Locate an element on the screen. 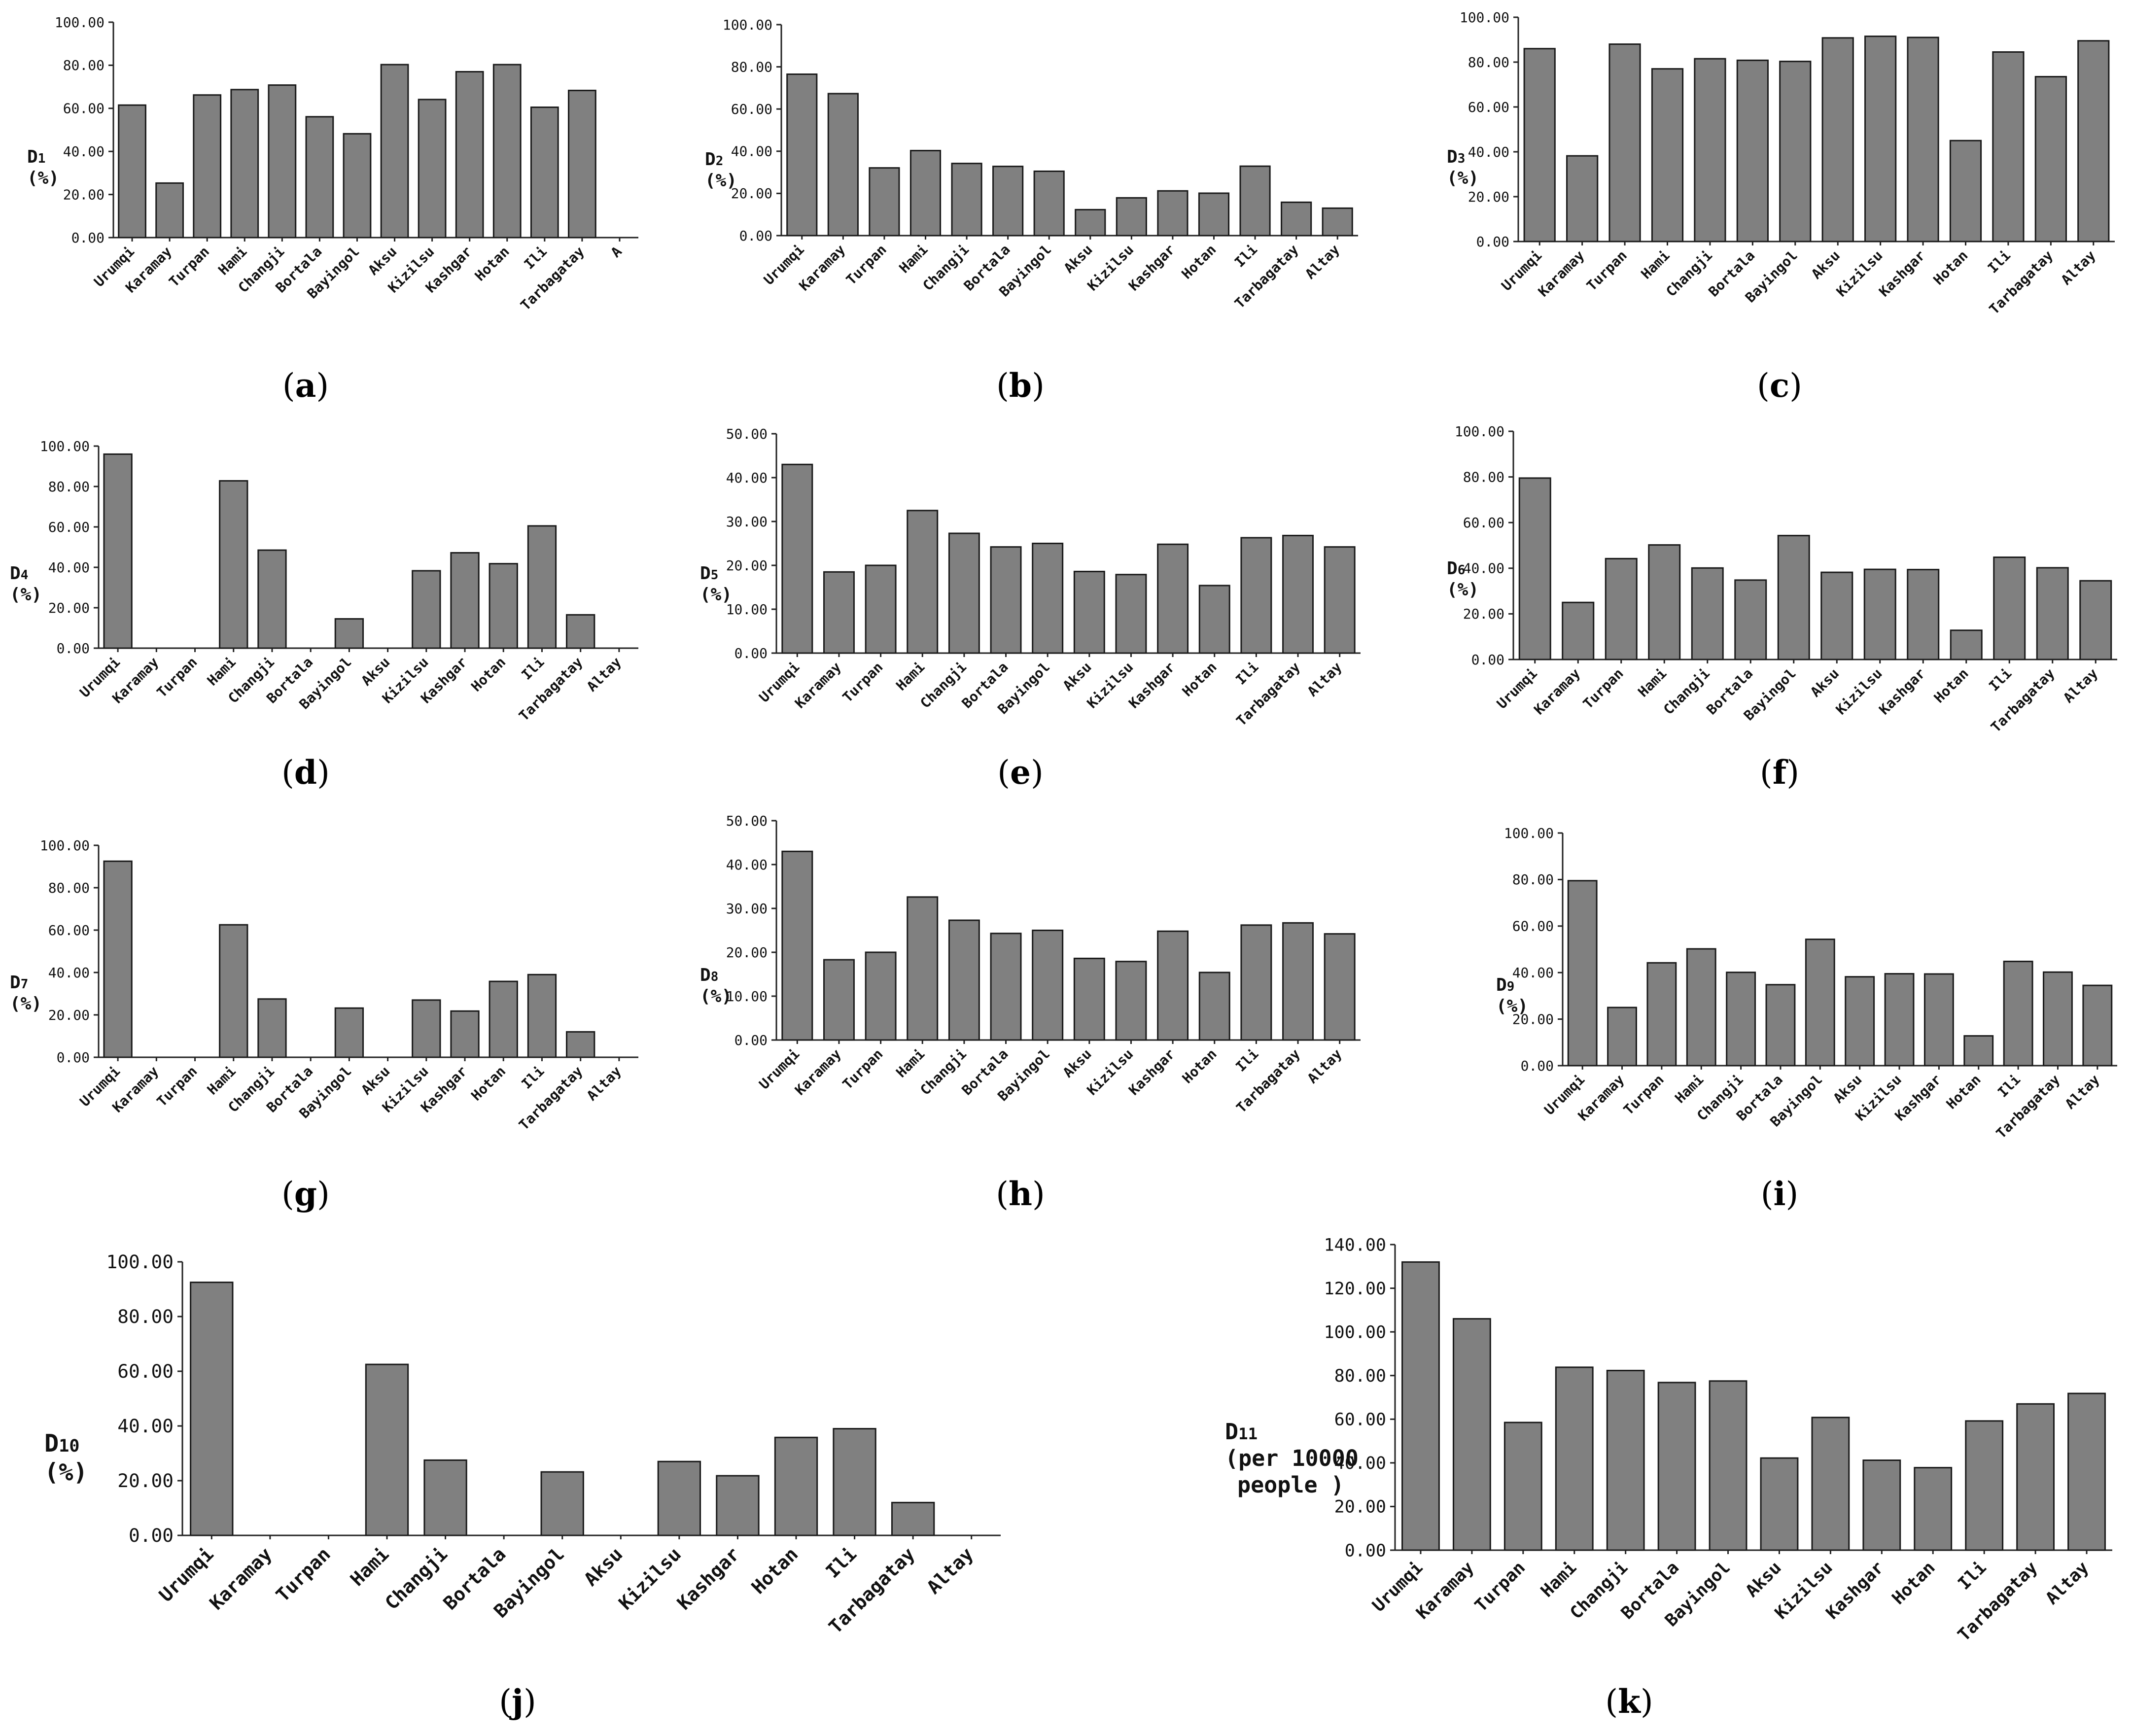 The image size is (2132, 1736). panel-label: (i) is located at coordinates (1780, 1194).